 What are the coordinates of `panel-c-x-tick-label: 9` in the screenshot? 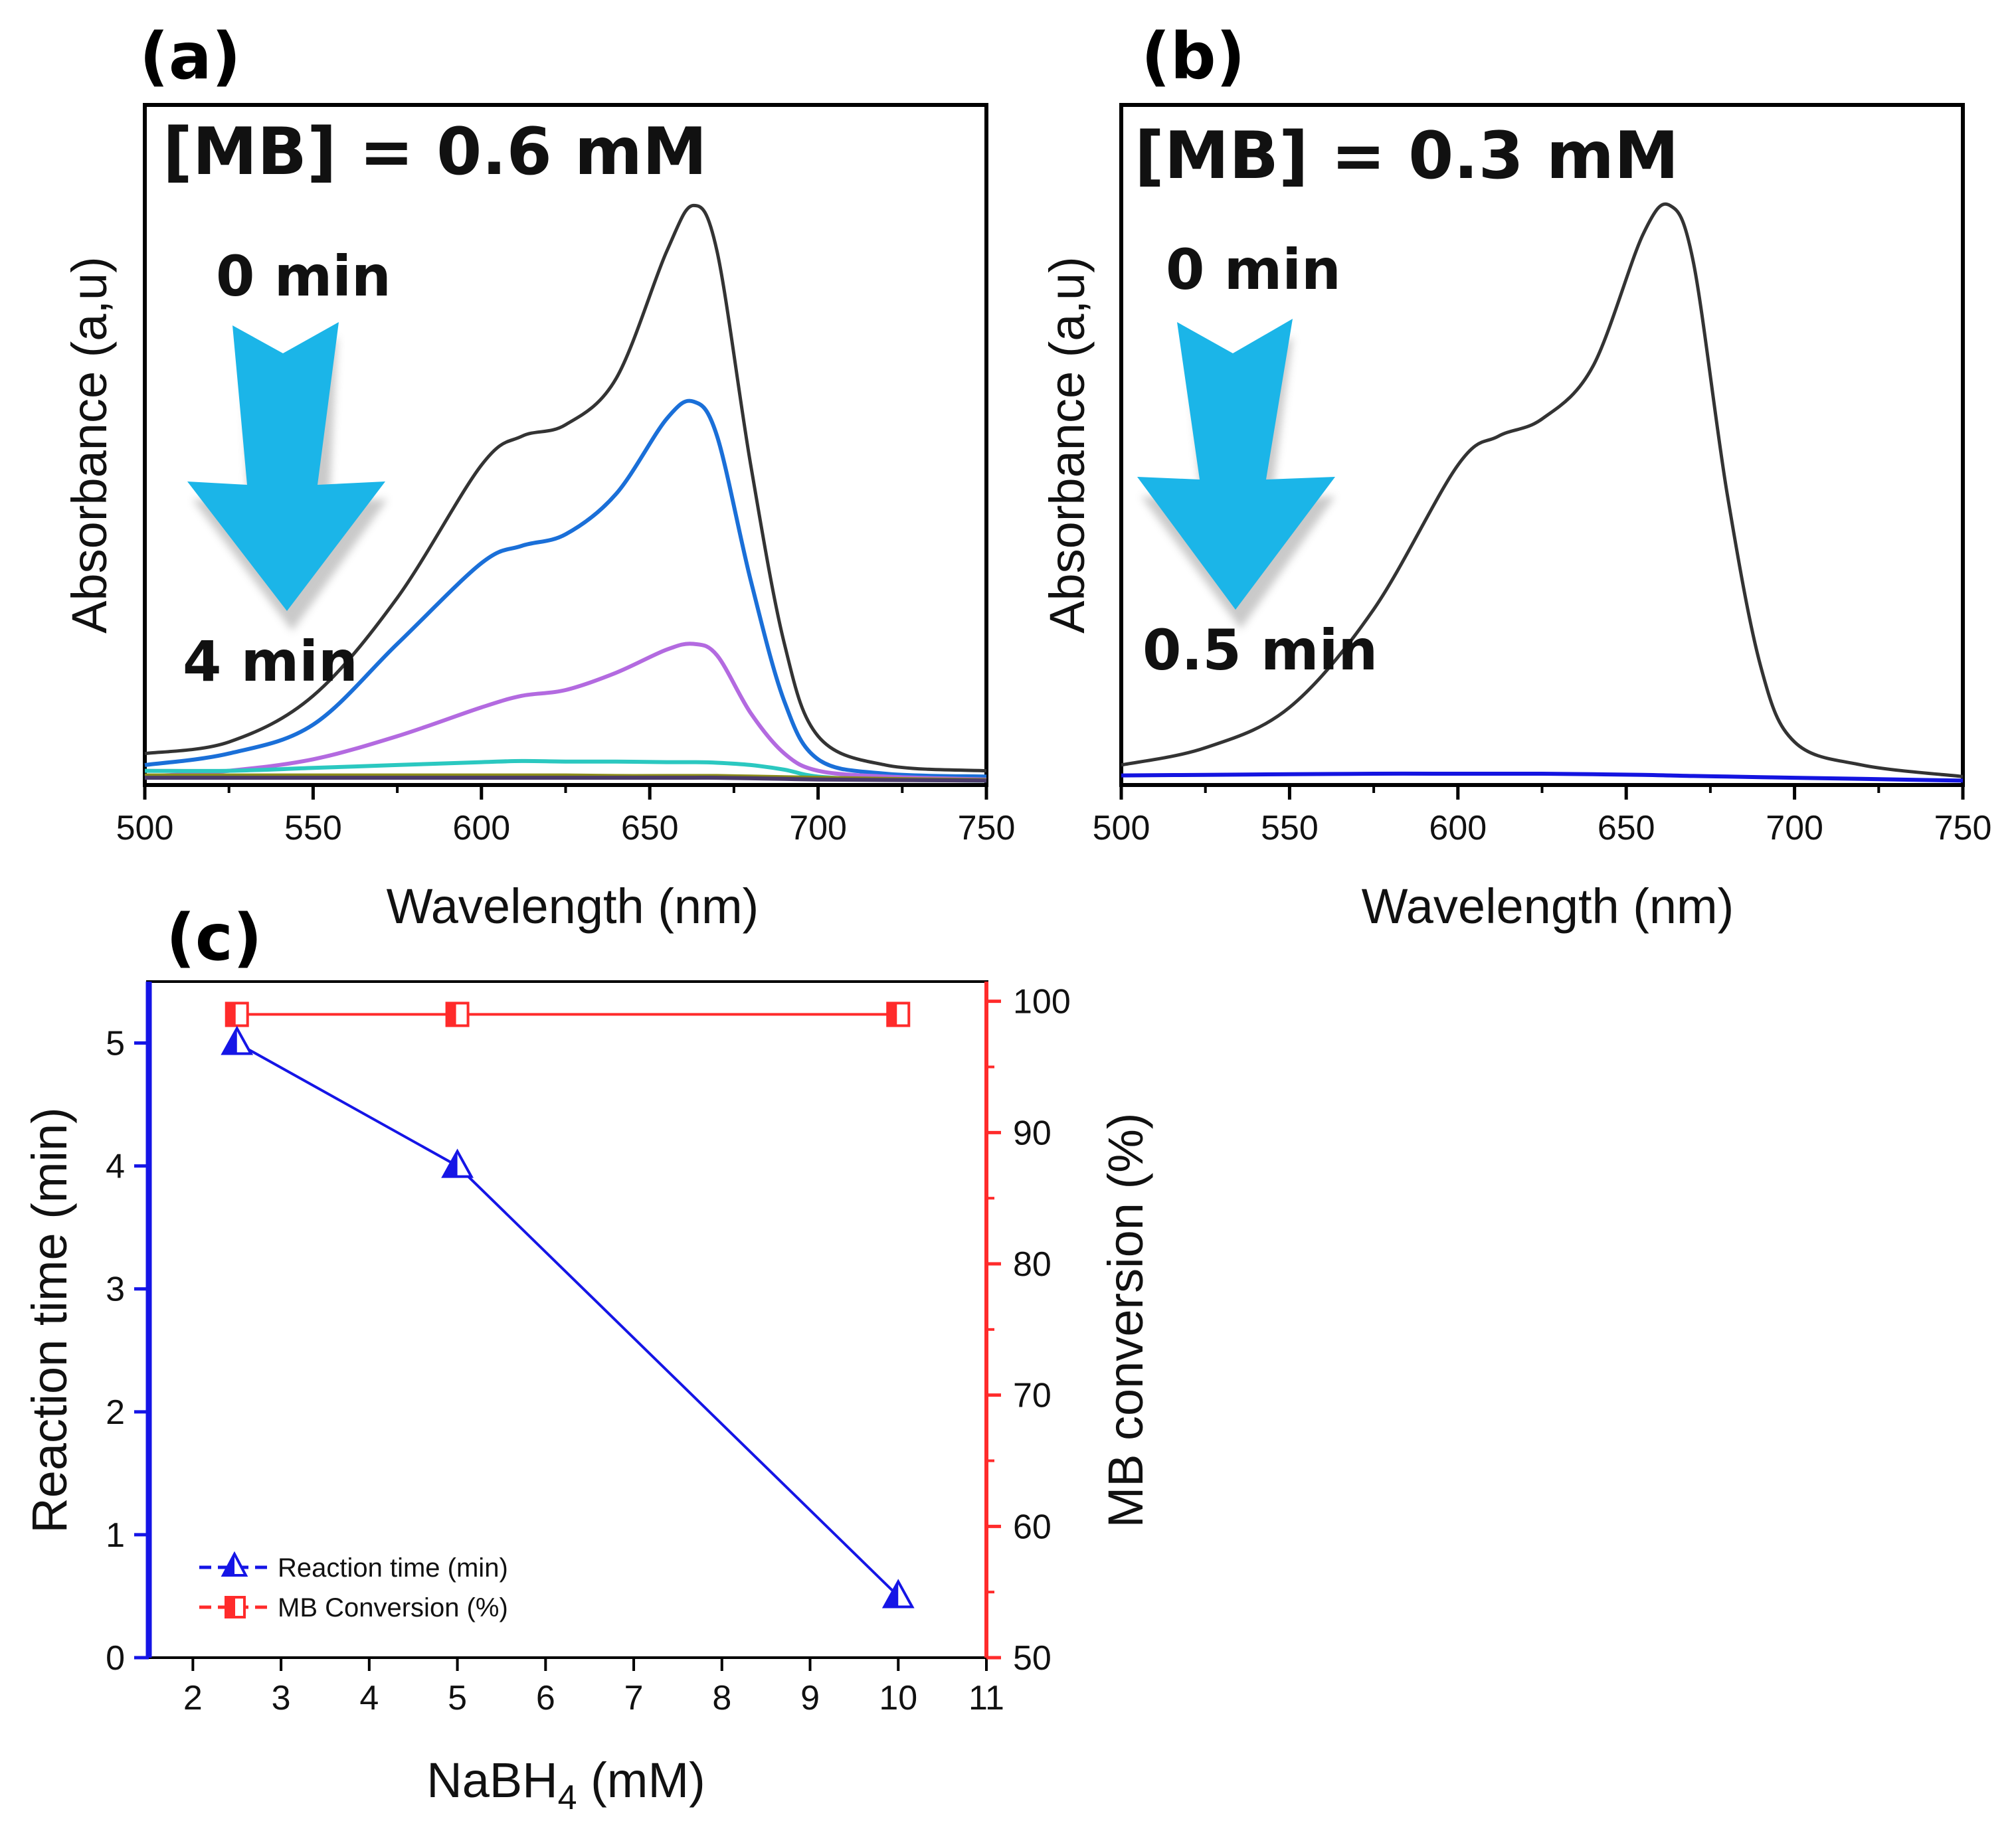 It's located at (810, 1698).